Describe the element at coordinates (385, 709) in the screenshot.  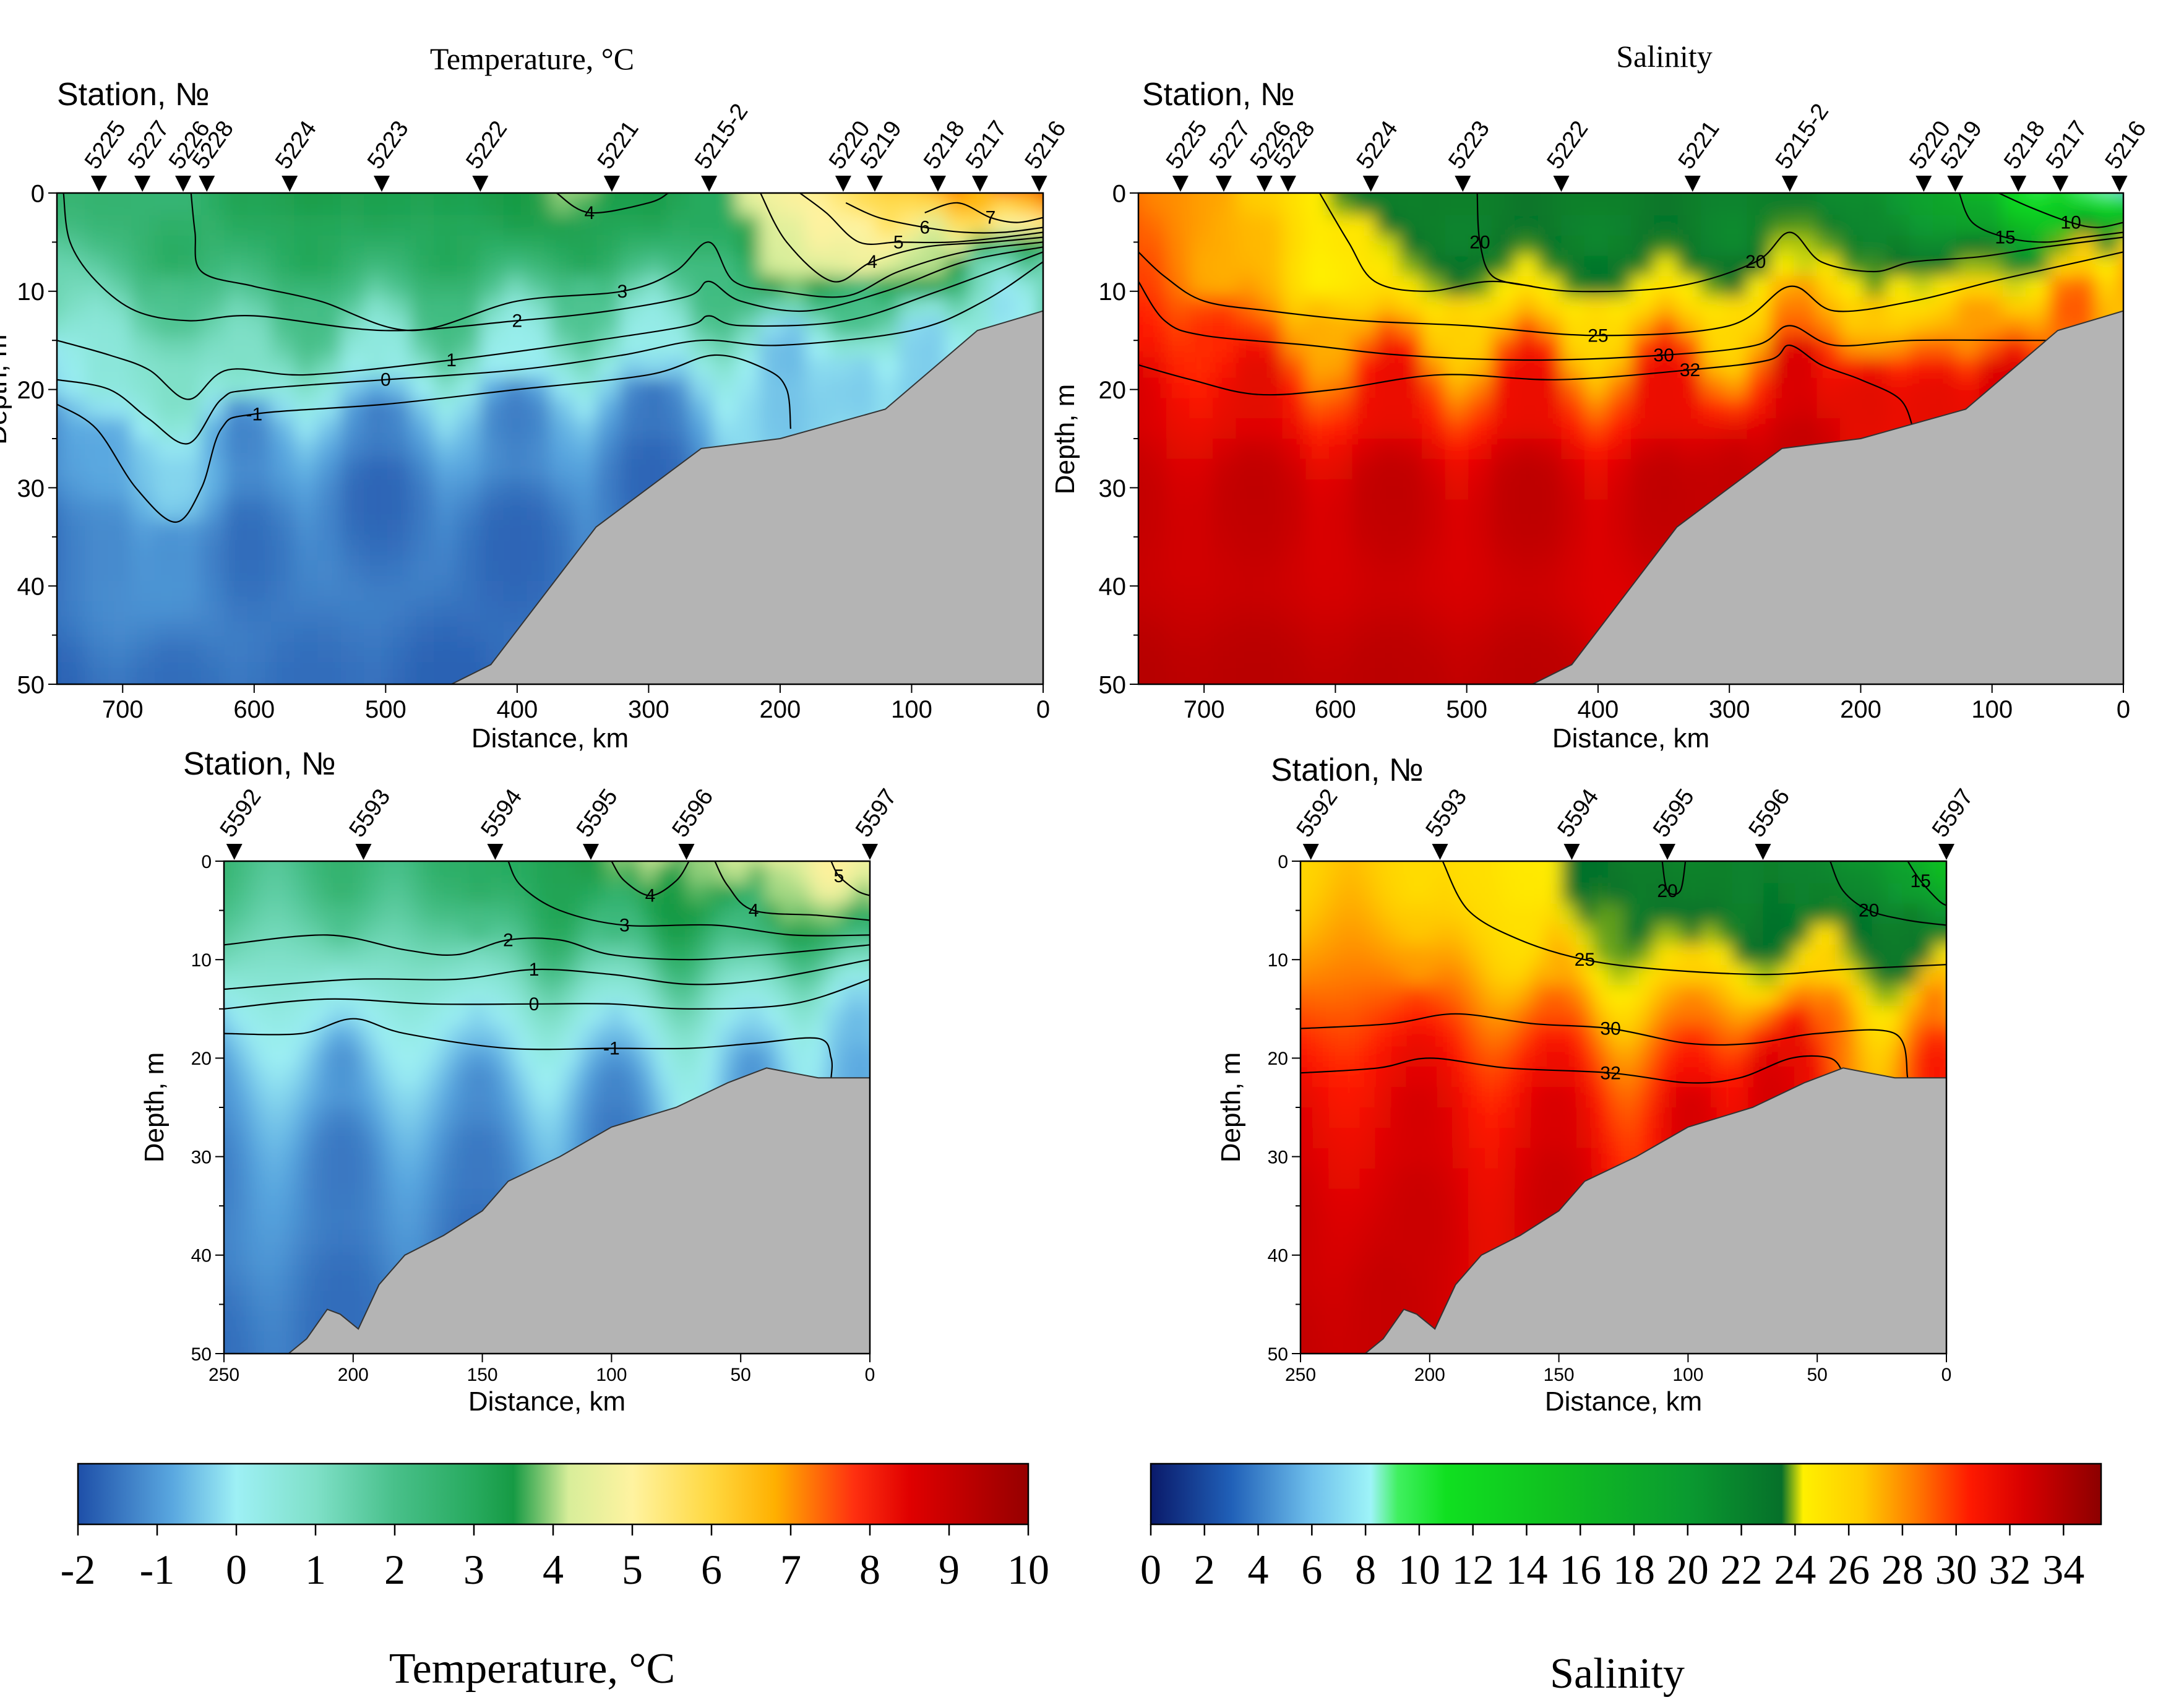
I see `x-tick-label: 500` at that location.